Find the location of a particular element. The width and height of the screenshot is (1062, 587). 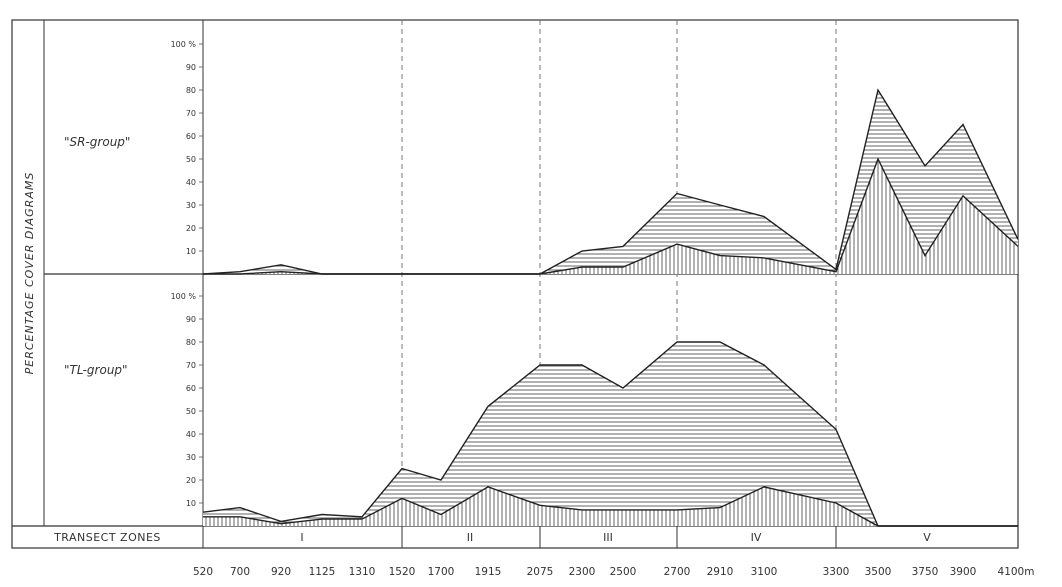

x-tick-label: 2700 is located at coordinates (677, 572).